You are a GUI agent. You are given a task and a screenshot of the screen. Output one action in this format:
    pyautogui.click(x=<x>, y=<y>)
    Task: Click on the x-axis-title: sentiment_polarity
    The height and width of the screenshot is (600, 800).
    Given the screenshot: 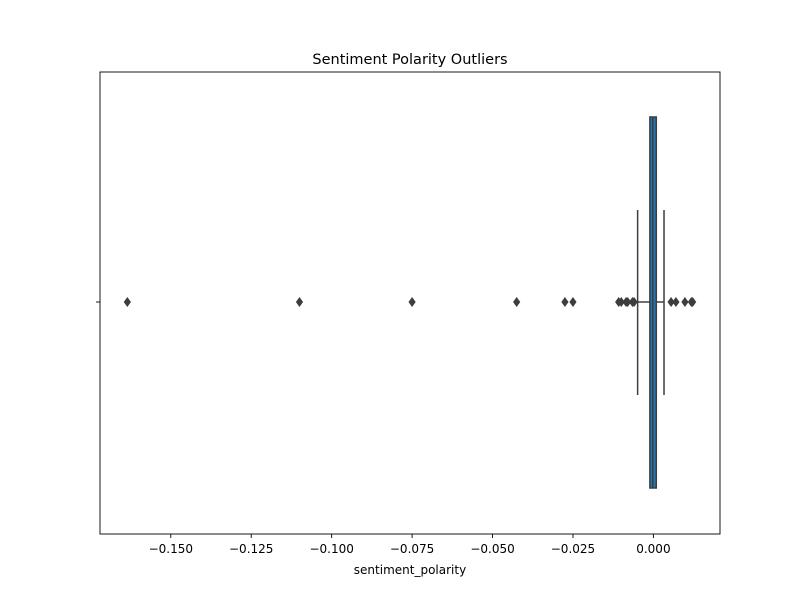 What is the action you would take?
    pyautogui.click(x=410, y=570)
    